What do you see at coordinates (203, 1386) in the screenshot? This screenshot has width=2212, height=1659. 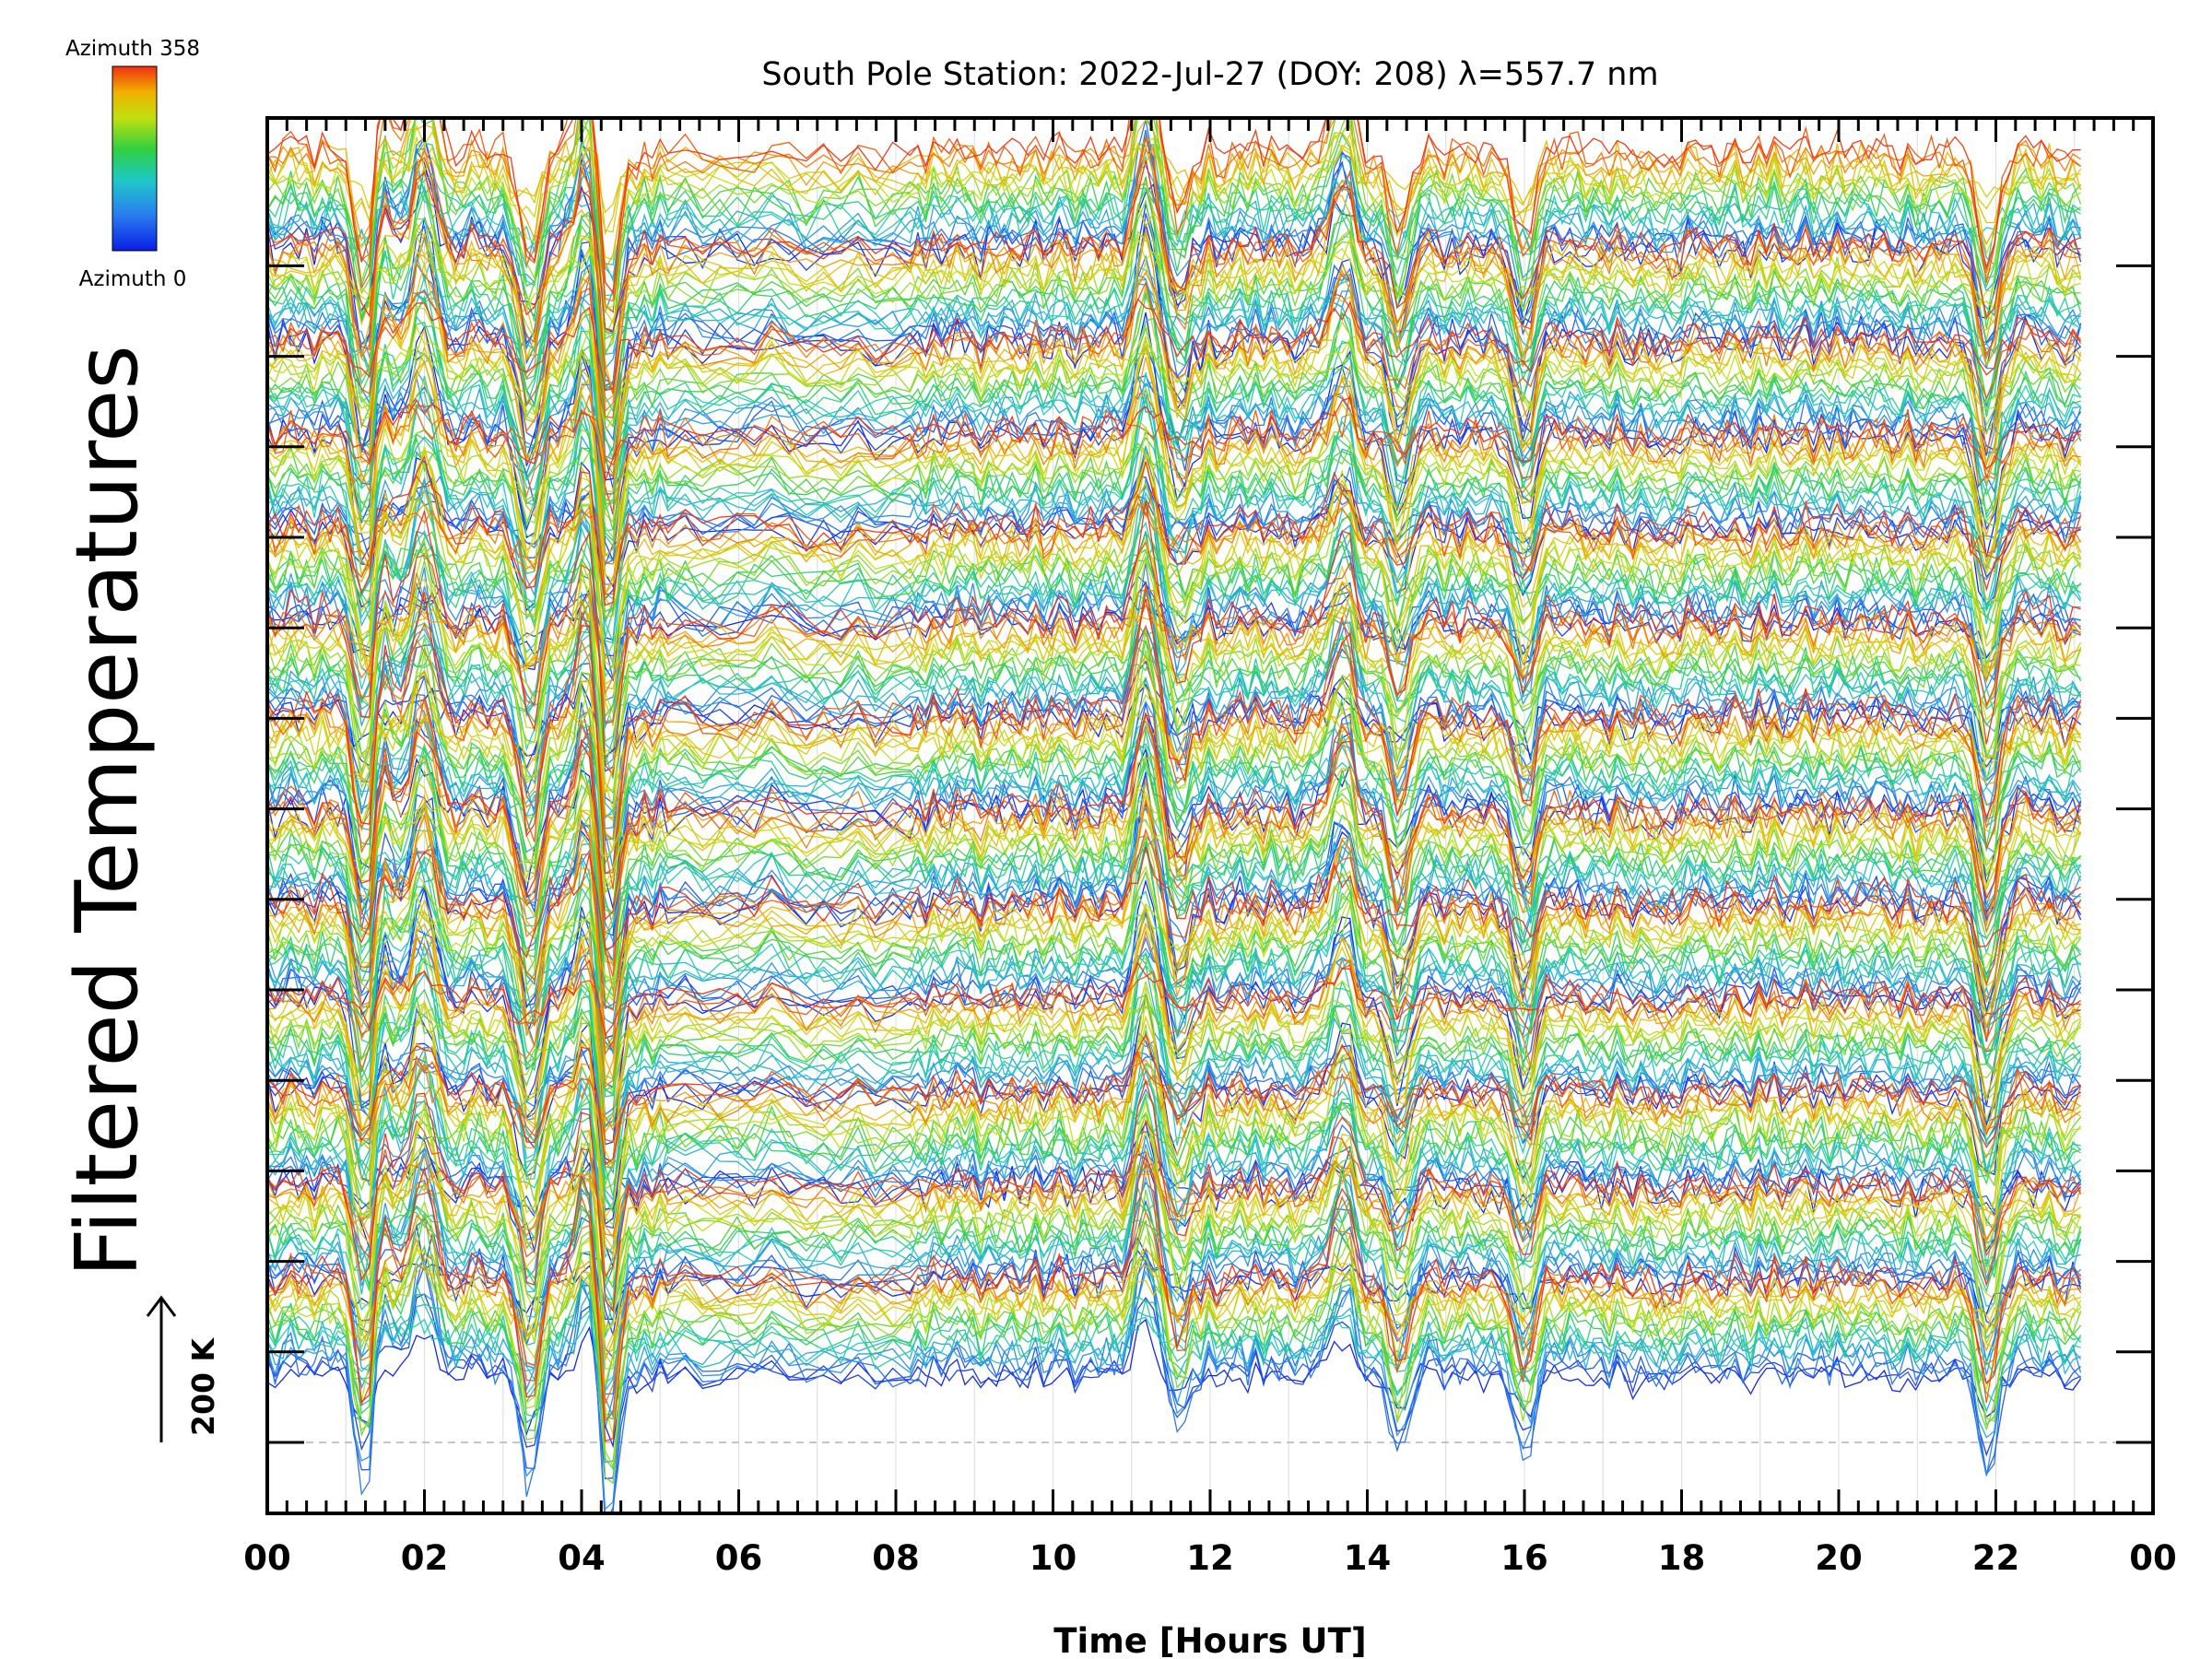 I see `scale-bar-label: 200 K` at bounding box center [203, 1386].